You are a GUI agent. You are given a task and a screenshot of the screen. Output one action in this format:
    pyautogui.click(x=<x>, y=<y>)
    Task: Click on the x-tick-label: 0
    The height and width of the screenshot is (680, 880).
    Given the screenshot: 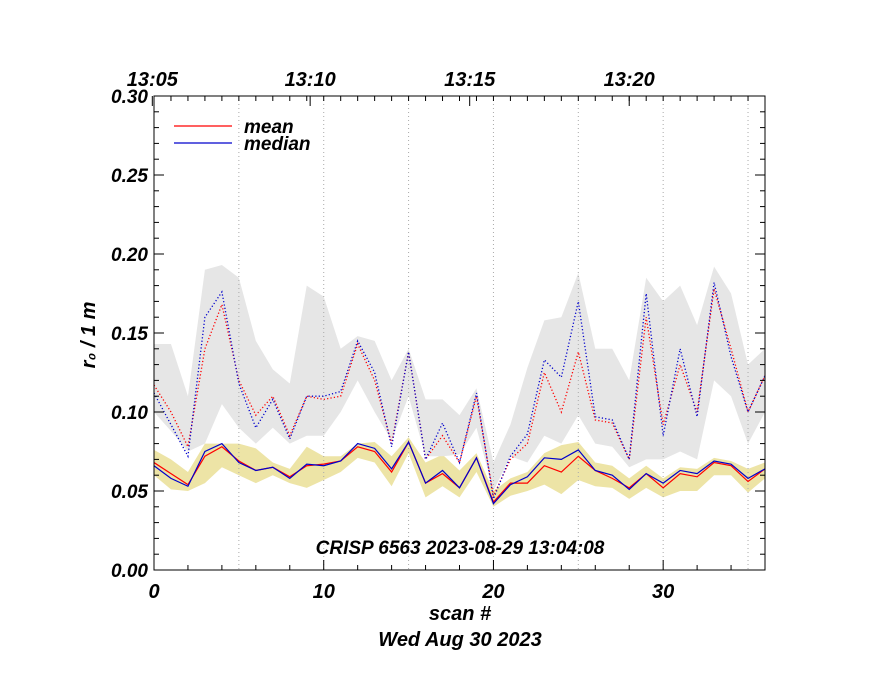 What is the action you would take?
    pyautogui.click(x=153, y=592)
    